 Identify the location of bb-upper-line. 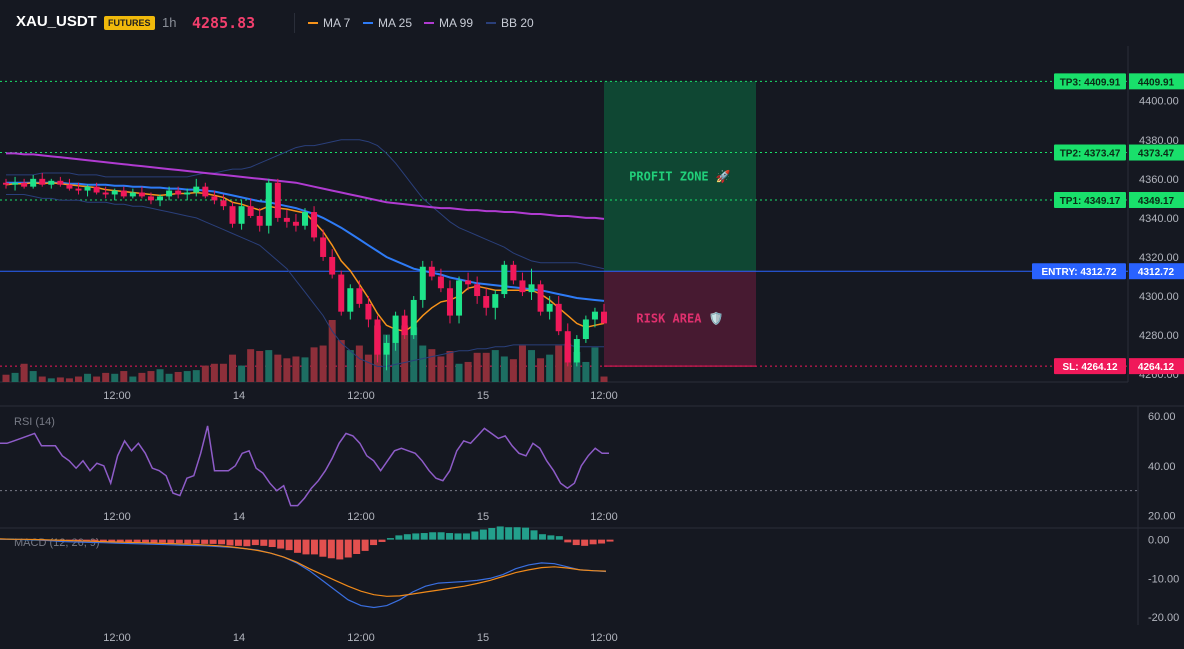
(305, 204).